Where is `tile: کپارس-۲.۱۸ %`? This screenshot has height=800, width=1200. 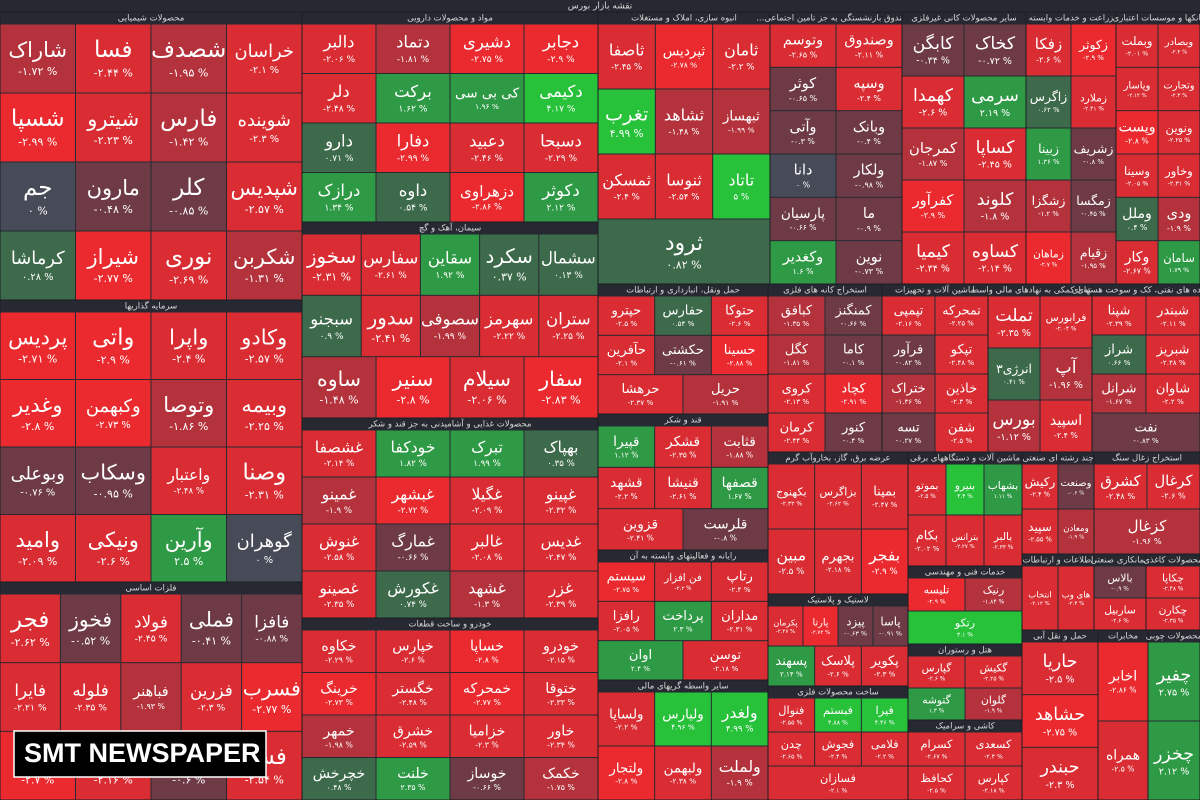 tile: کپارس-۲.۱۸ % is located at coordinates (993, 783).